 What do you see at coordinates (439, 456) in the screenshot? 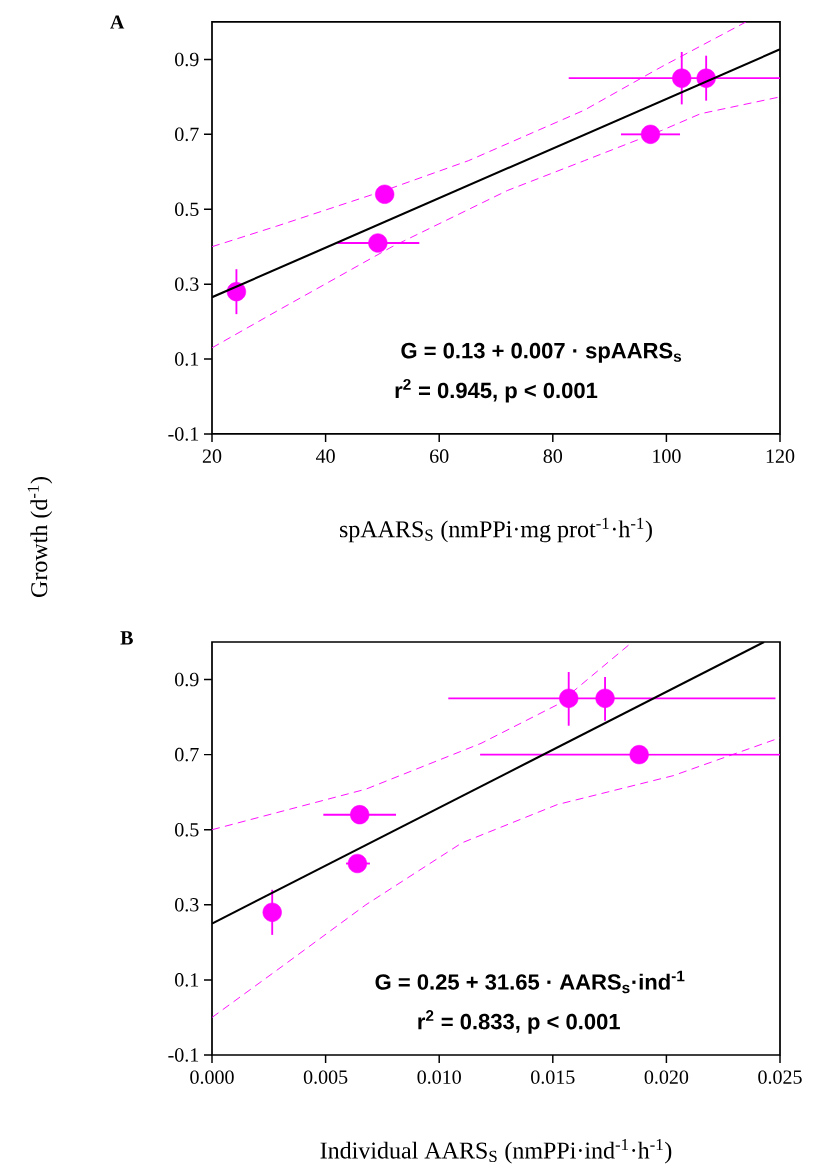
I see `x-tick-label: 60` at bounding box center [439, 456].